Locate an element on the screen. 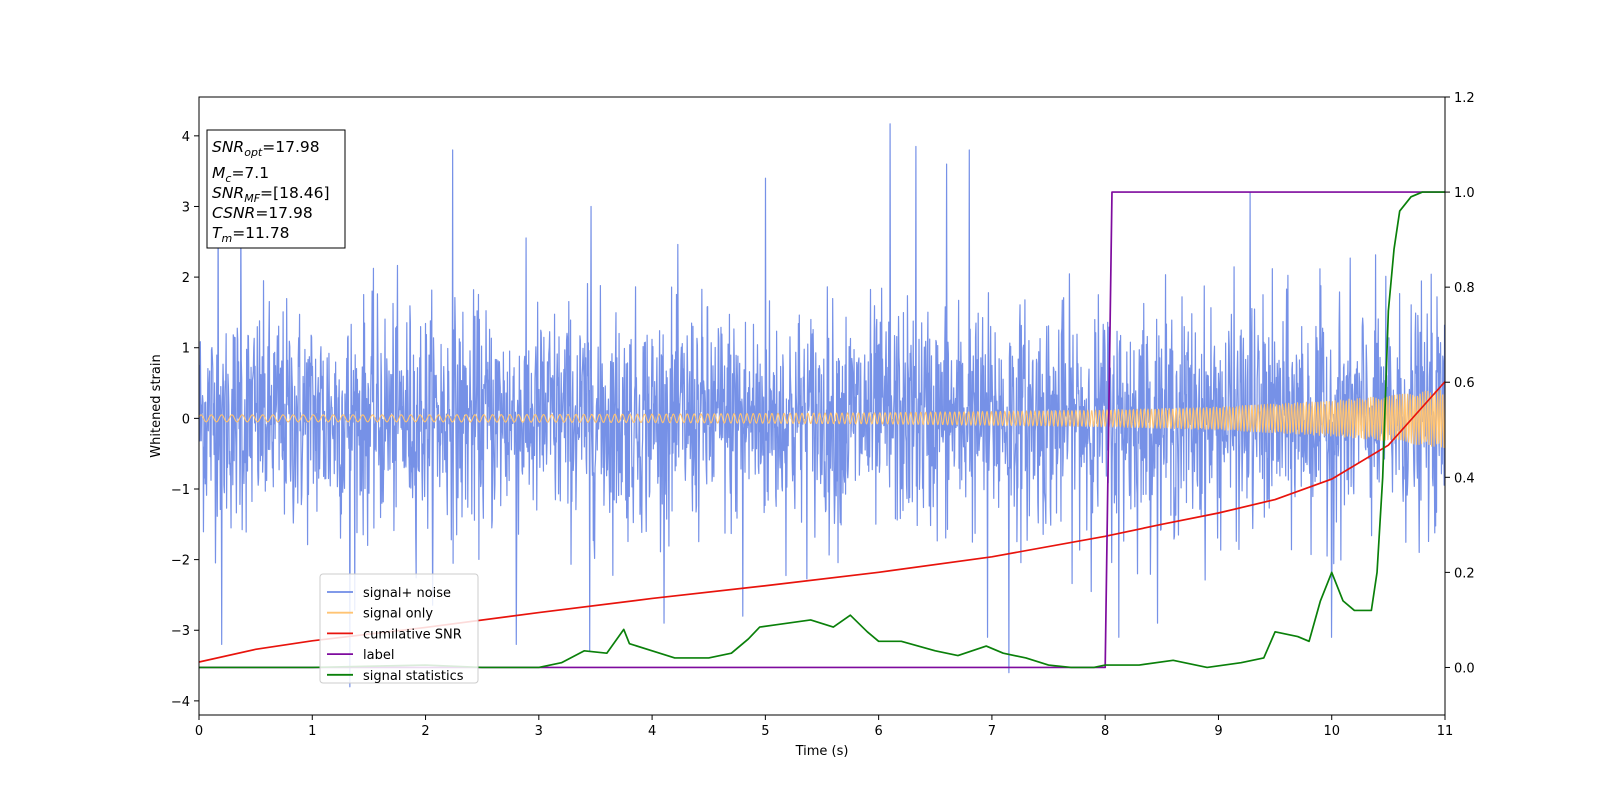 The height and width of the screenshot is (800, 1600). y-right-tick-label: 0.8 is located at coordinates (1464, 288).